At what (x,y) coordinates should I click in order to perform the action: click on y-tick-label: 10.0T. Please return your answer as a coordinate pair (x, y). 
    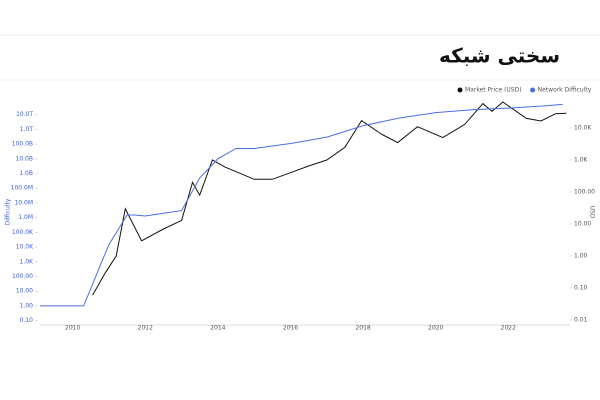
    Looking at the image, I should click on (24, 114).